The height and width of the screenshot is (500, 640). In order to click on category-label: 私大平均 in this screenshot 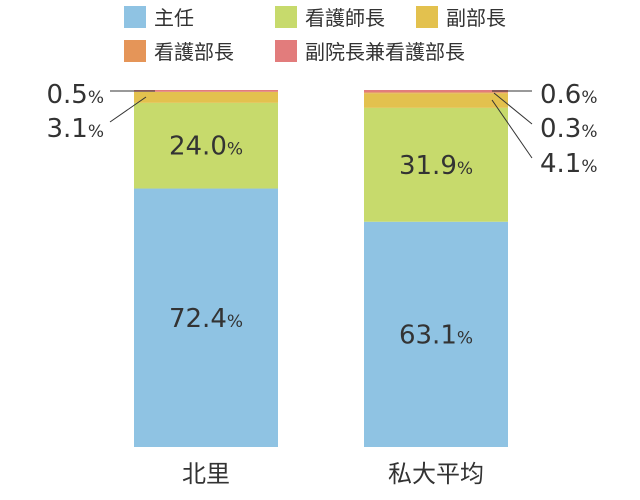, I will do `click(436, 474)`.